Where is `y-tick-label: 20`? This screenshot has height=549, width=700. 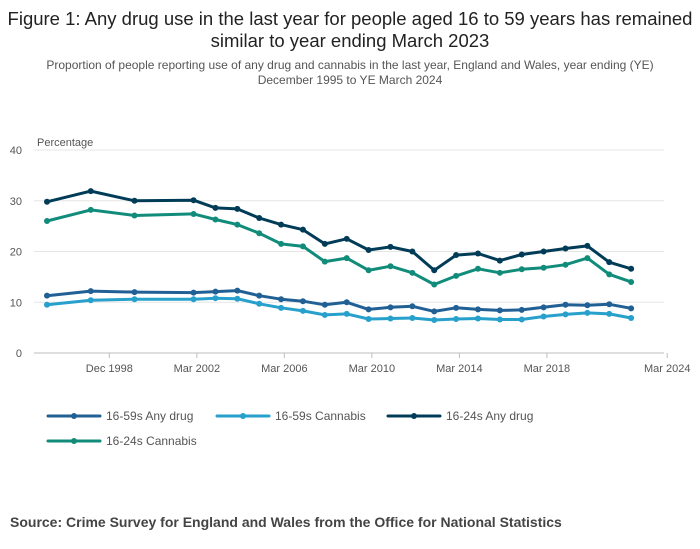
y-tick-label: 20 is located at coordinates (16, 253).